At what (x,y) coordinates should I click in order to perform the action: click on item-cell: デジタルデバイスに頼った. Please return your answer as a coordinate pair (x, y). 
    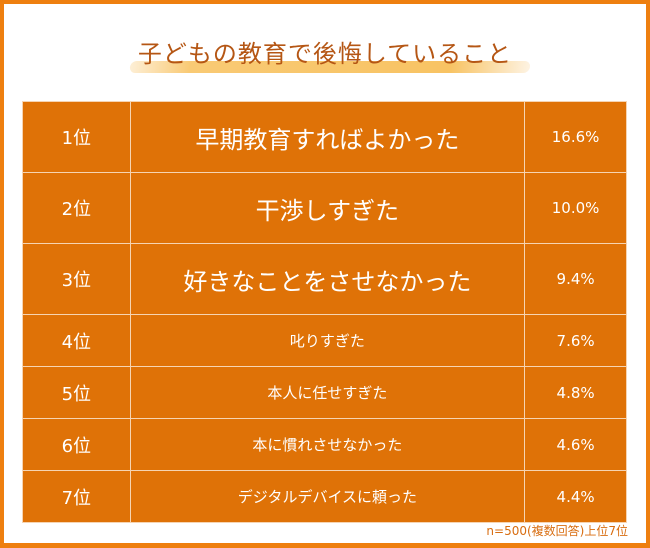
    Looking at the image, I should click on (327, 496).